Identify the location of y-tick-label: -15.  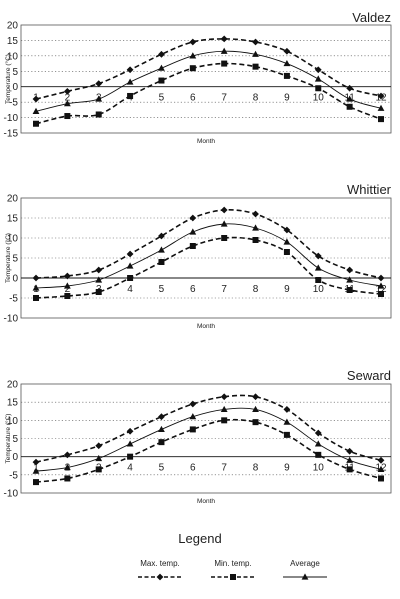
(11, 134).